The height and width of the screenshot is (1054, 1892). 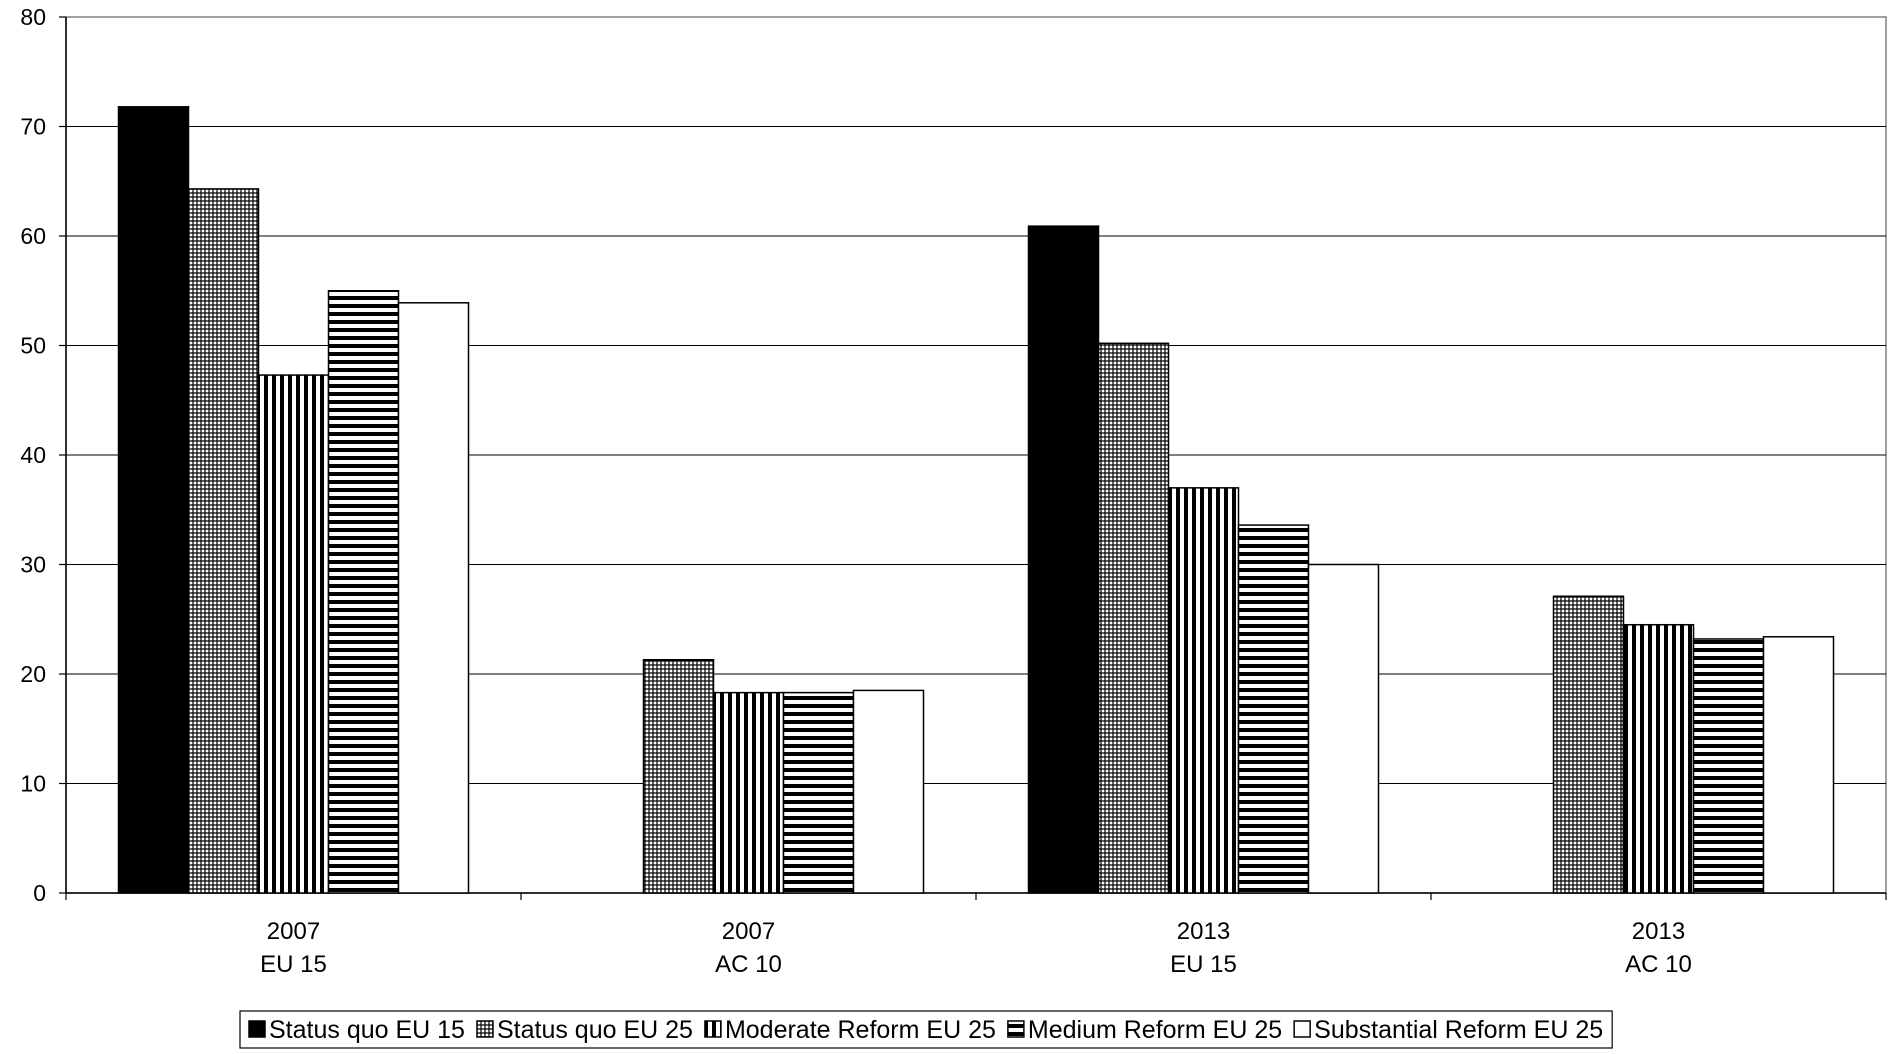 What do you see at coordinates (33, 127) in the screenshot?
I see `y-tick-label: 70` at bounding box center [33, 127].